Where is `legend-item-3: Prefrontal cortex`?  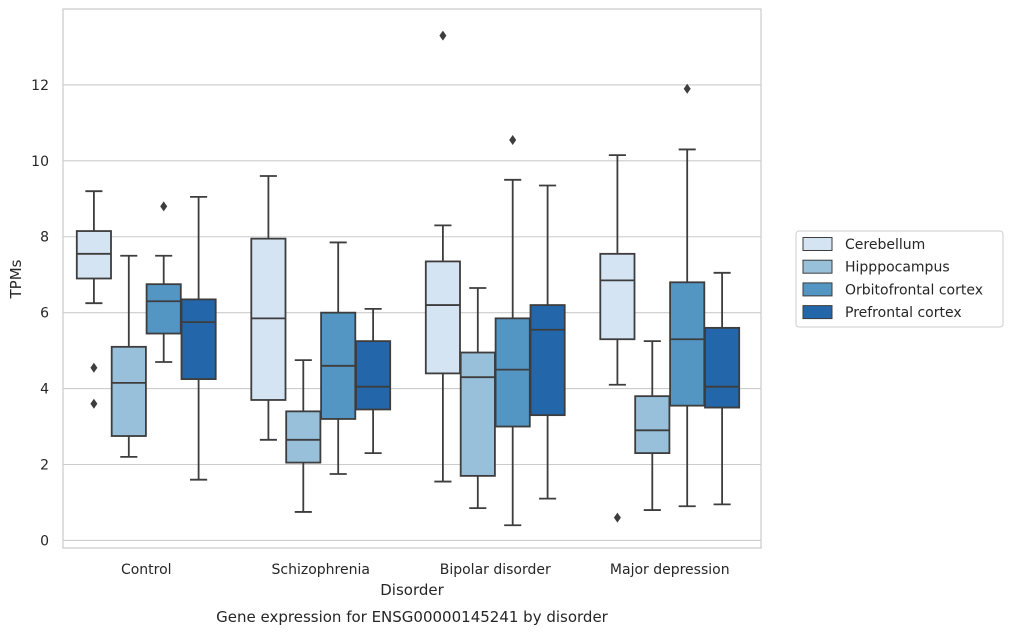 legend-item-3: Prefrontal cortex is located at coordinates (882, 313).